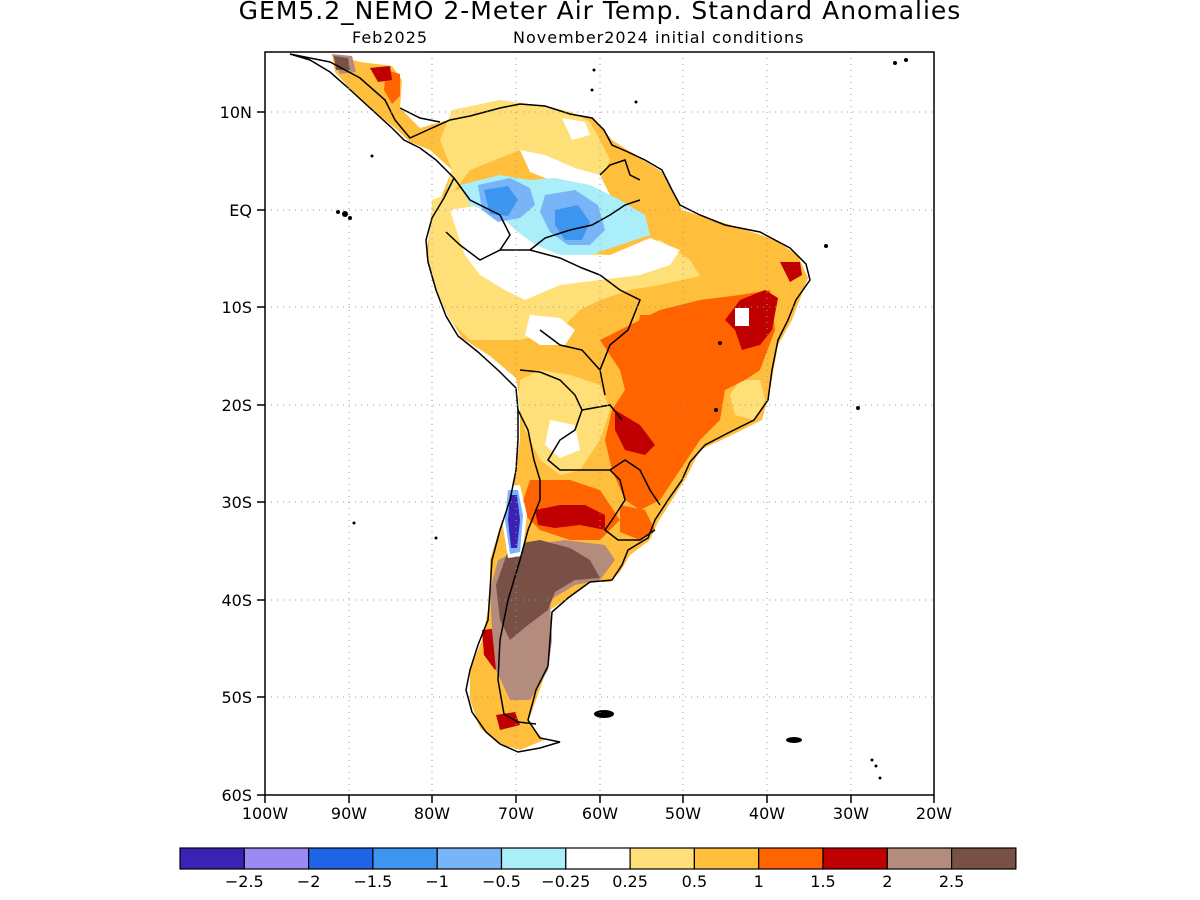 This screenshot has width=1200, height=900. I want to click on lon-label: 90W, so click(349, 813).